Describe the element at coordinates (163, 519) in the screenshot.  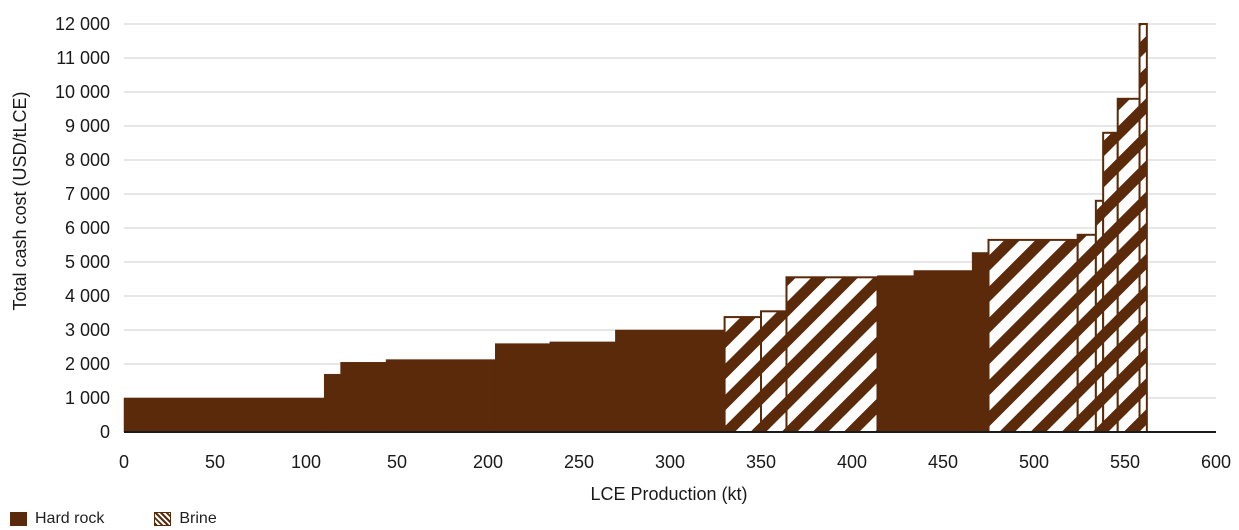
I see `legend-swatch-brine` at that location.